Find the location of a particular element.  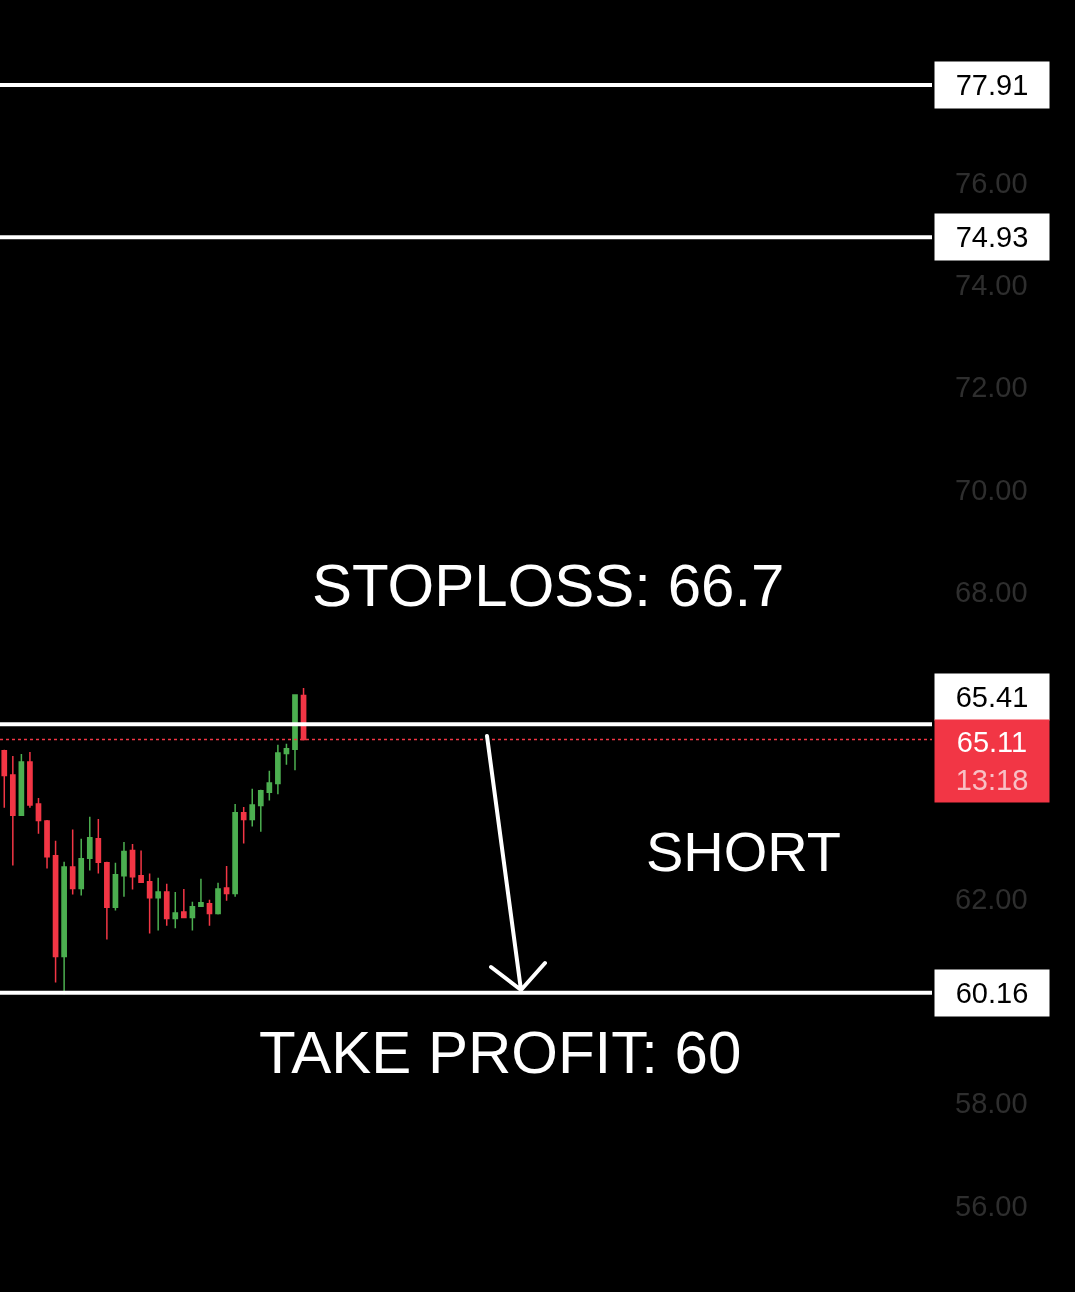

ref-line-label: 77.91 is located at coordinates (992, 85).